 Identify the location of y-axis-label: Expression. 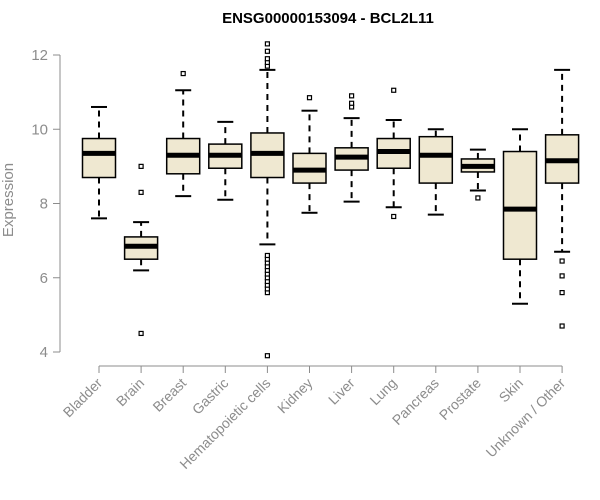
(8, 200).